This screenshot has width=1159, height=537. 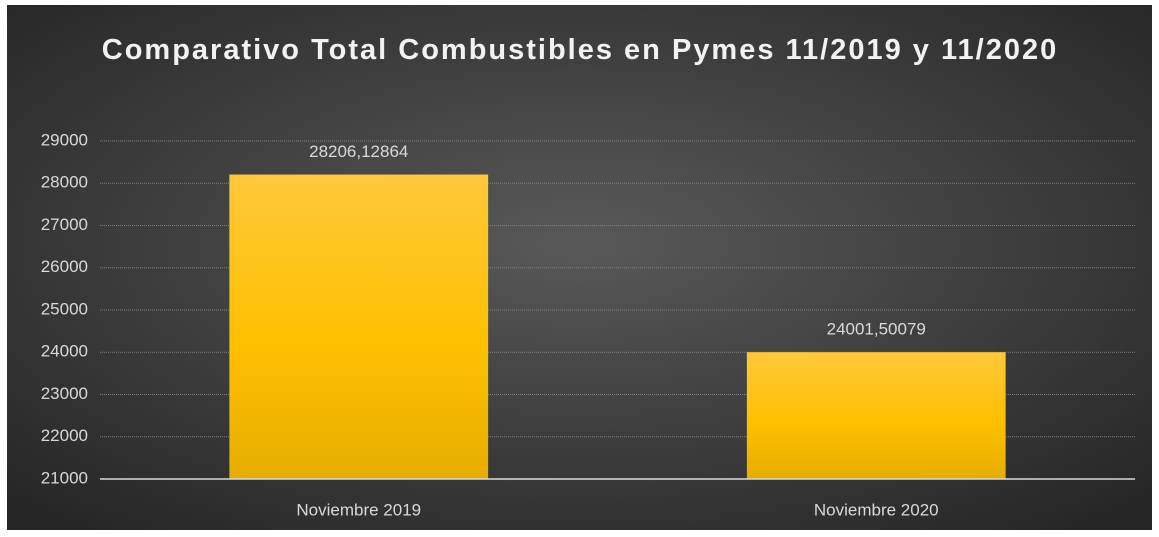 I want to click on y-tick-label: 22000, so click(x=64, y=435).